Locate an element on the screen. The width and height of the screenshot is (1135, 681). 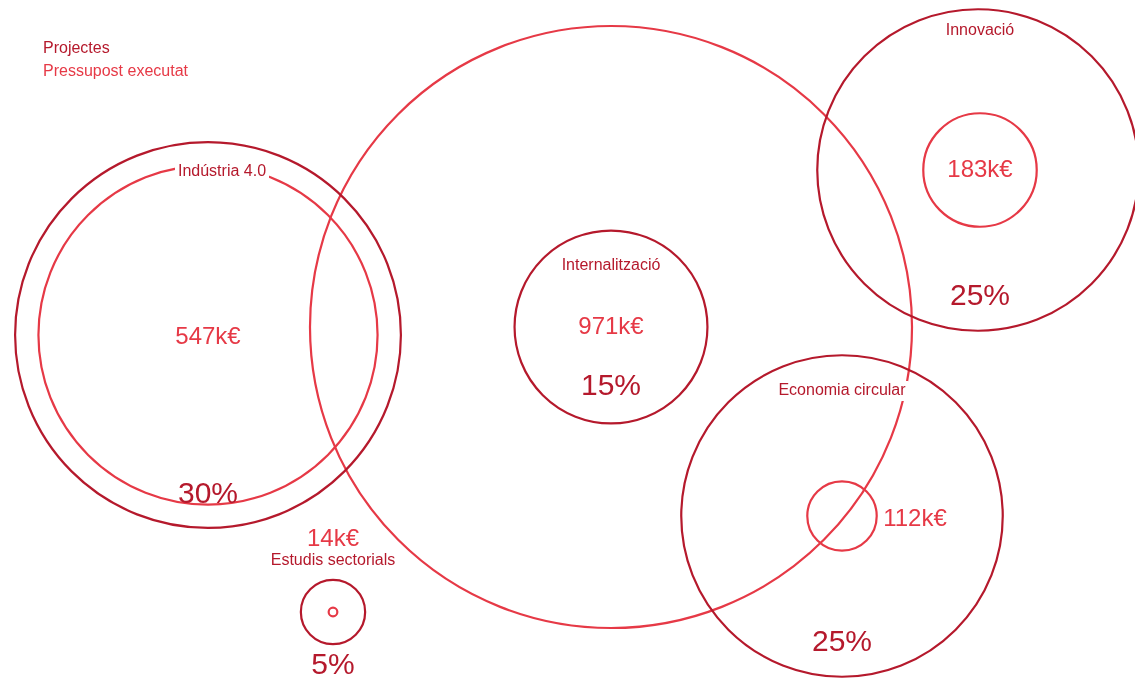
data-label: 183k€ is located at coordinates (980, 168).